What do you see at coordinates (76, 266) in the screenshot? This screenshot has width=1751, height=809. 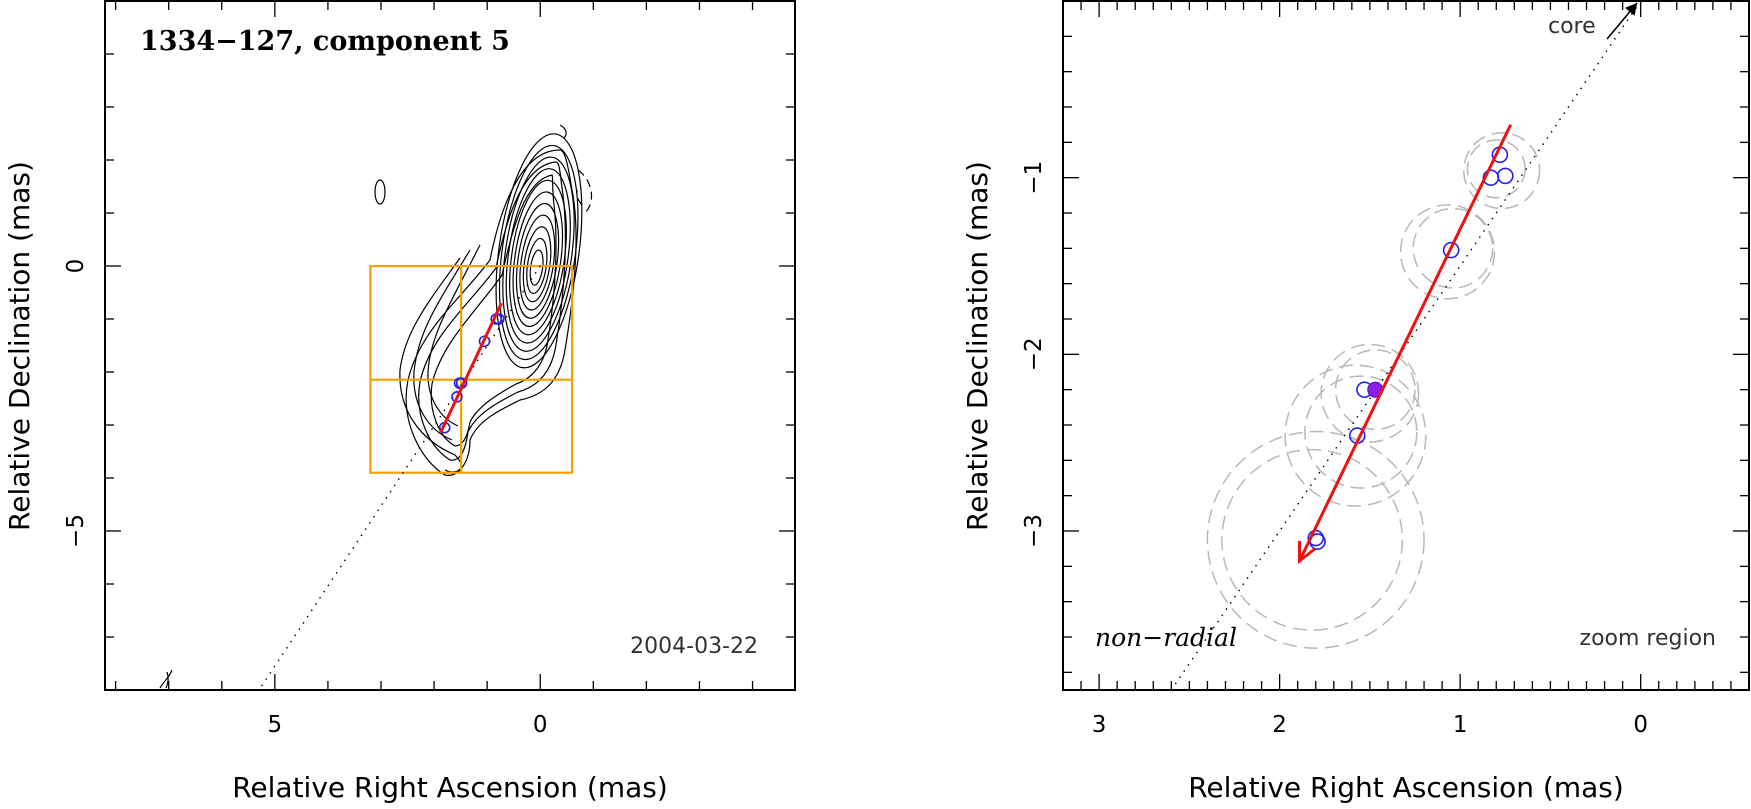 I see `map-y-tick-label: 0` at bounding box center [76, 266].